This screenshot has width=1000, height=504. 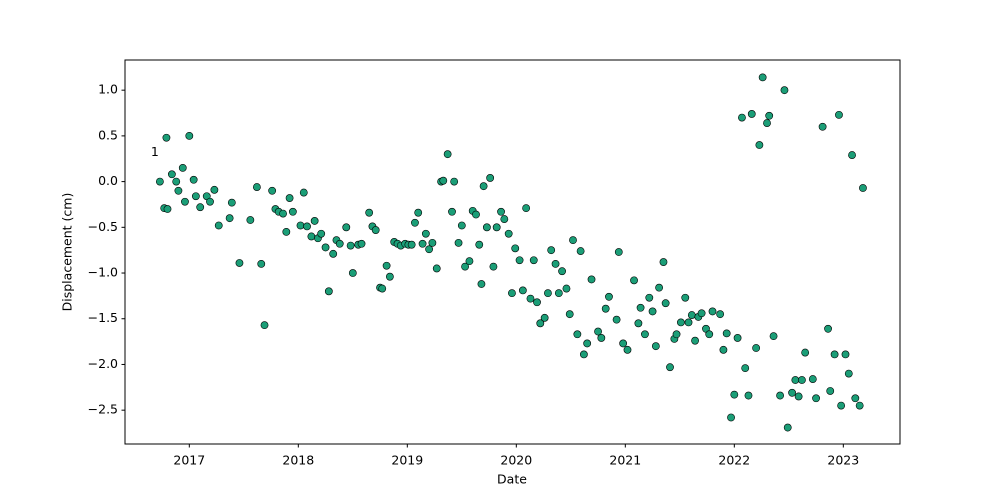 What do you see at coordinates (108, 134) in the screenshot?
I see `y-tick-label: 0.5` at bounding box center [108, 134].